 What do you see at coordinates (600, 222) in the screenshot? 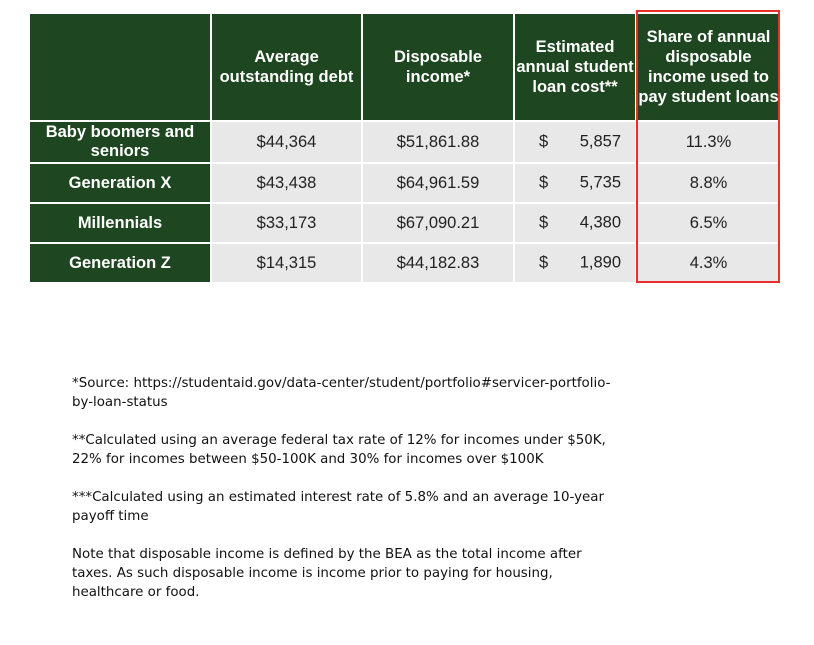
I see `cost-amount: 4,380` at bounding box center [600, 222].